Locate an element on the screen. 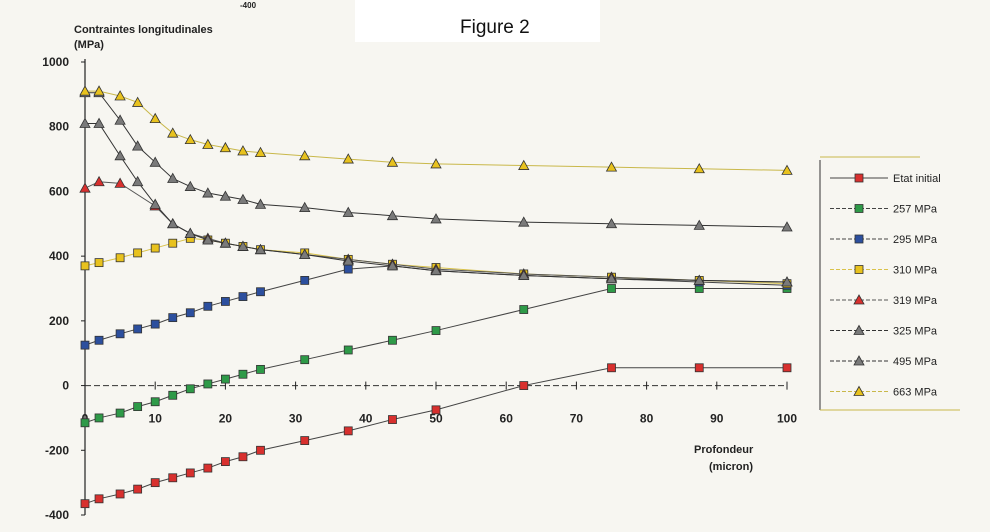 The height and width of the screenshot is (532, 990). legend-item: 310 MPa is located at coordinates (884, 271).